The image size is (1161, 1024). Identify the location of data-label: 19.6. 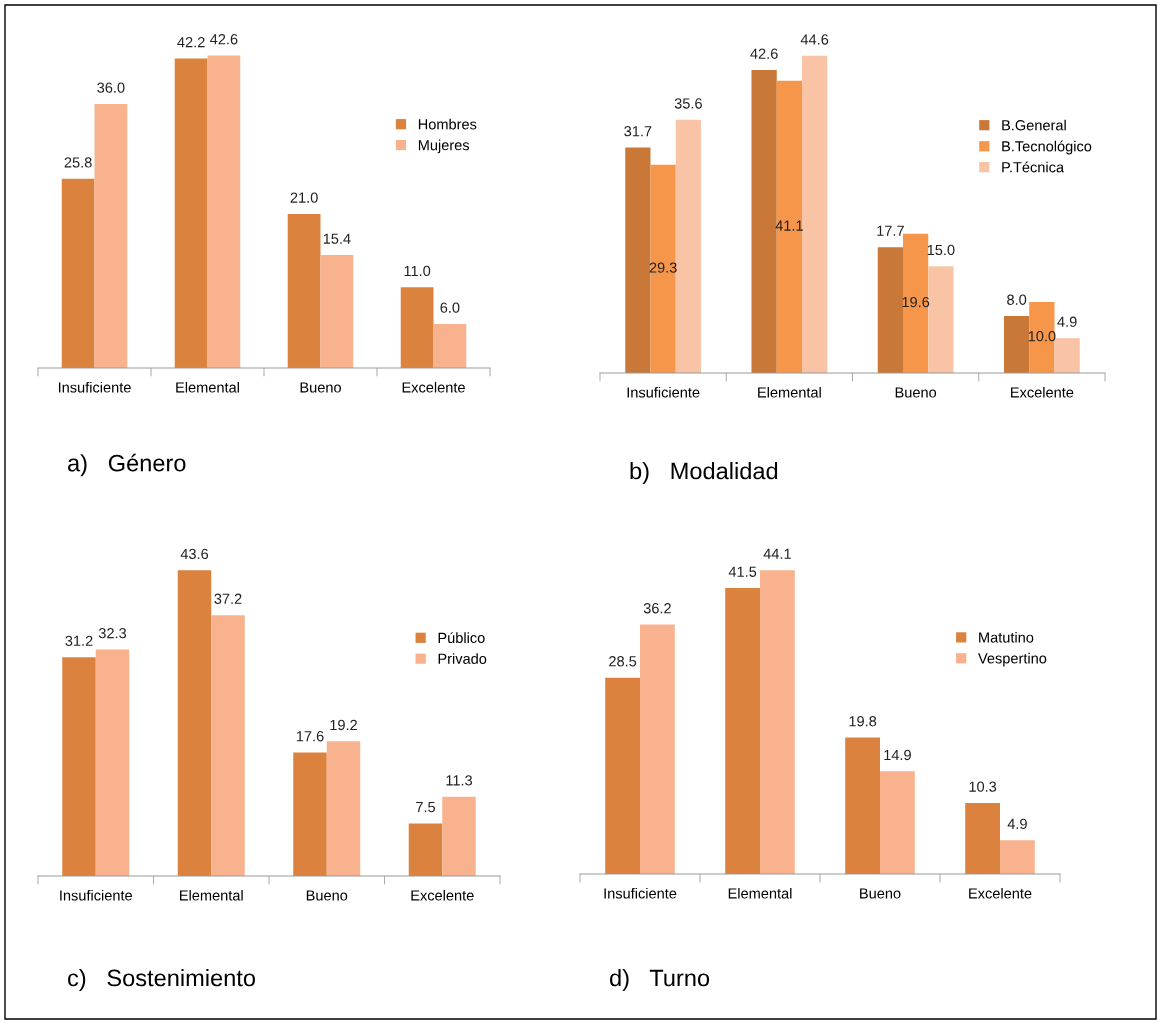
(916, 302).